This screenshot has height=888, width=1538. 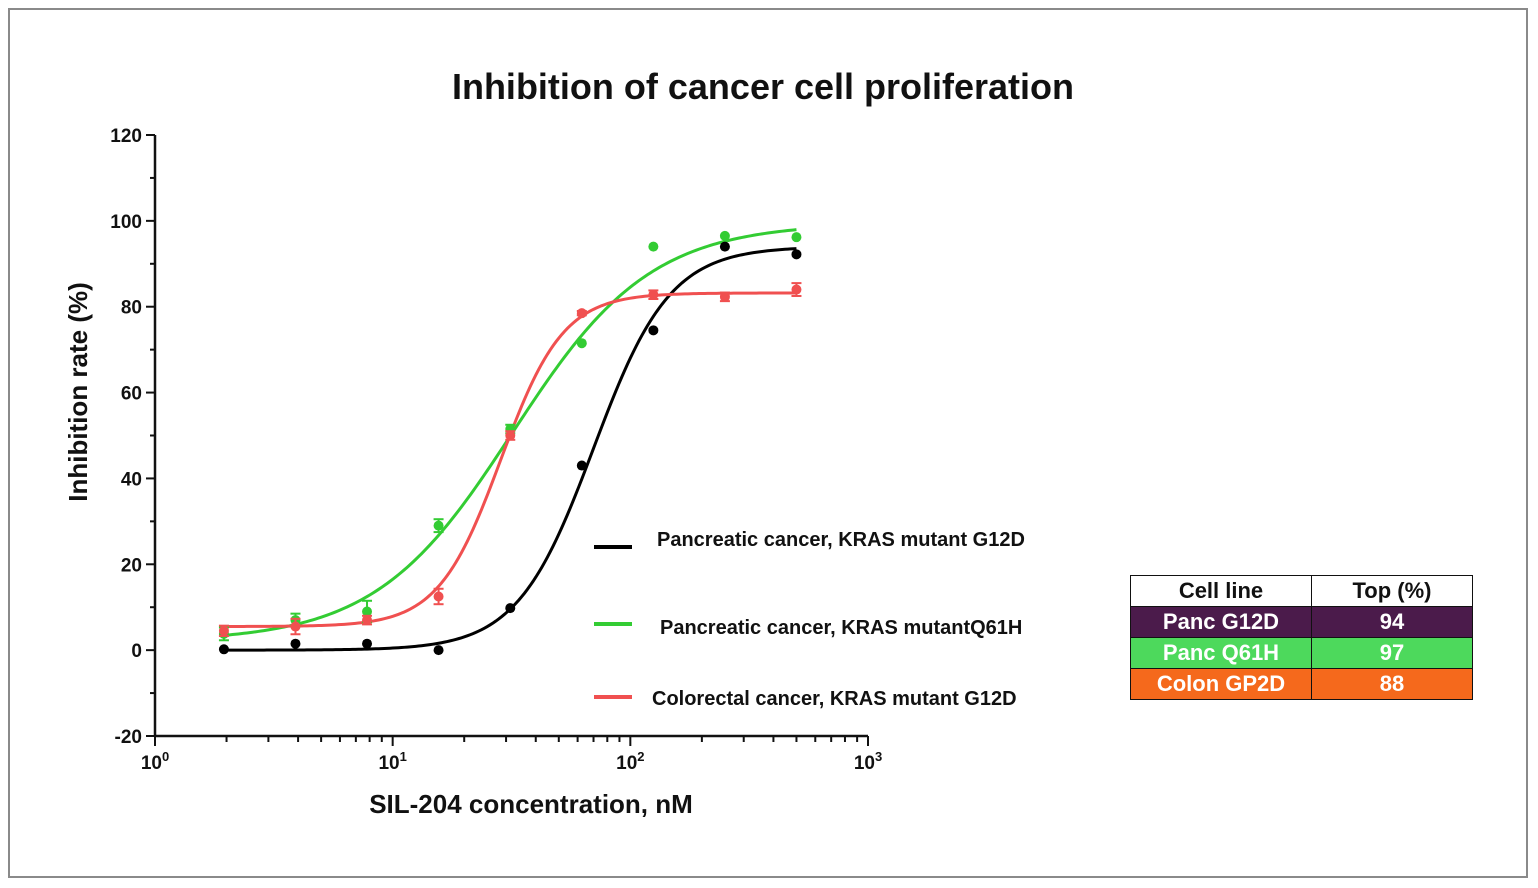 I want to click on top-value: 94, so click(x=1392, y=622).